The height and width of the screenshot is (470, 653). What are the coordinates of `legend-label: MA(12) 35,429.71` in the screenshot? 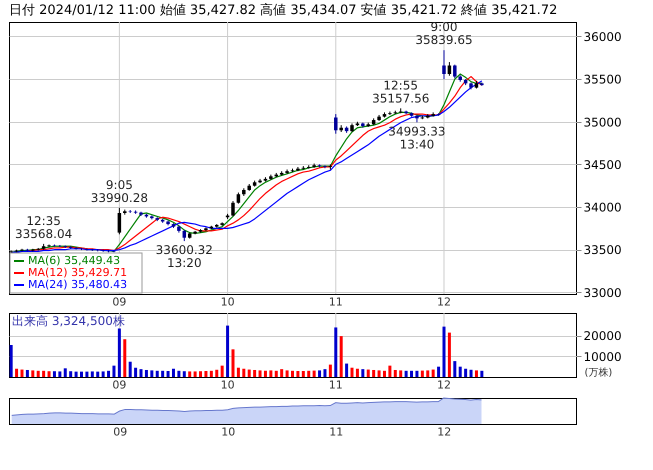 It's located at (78, 272).